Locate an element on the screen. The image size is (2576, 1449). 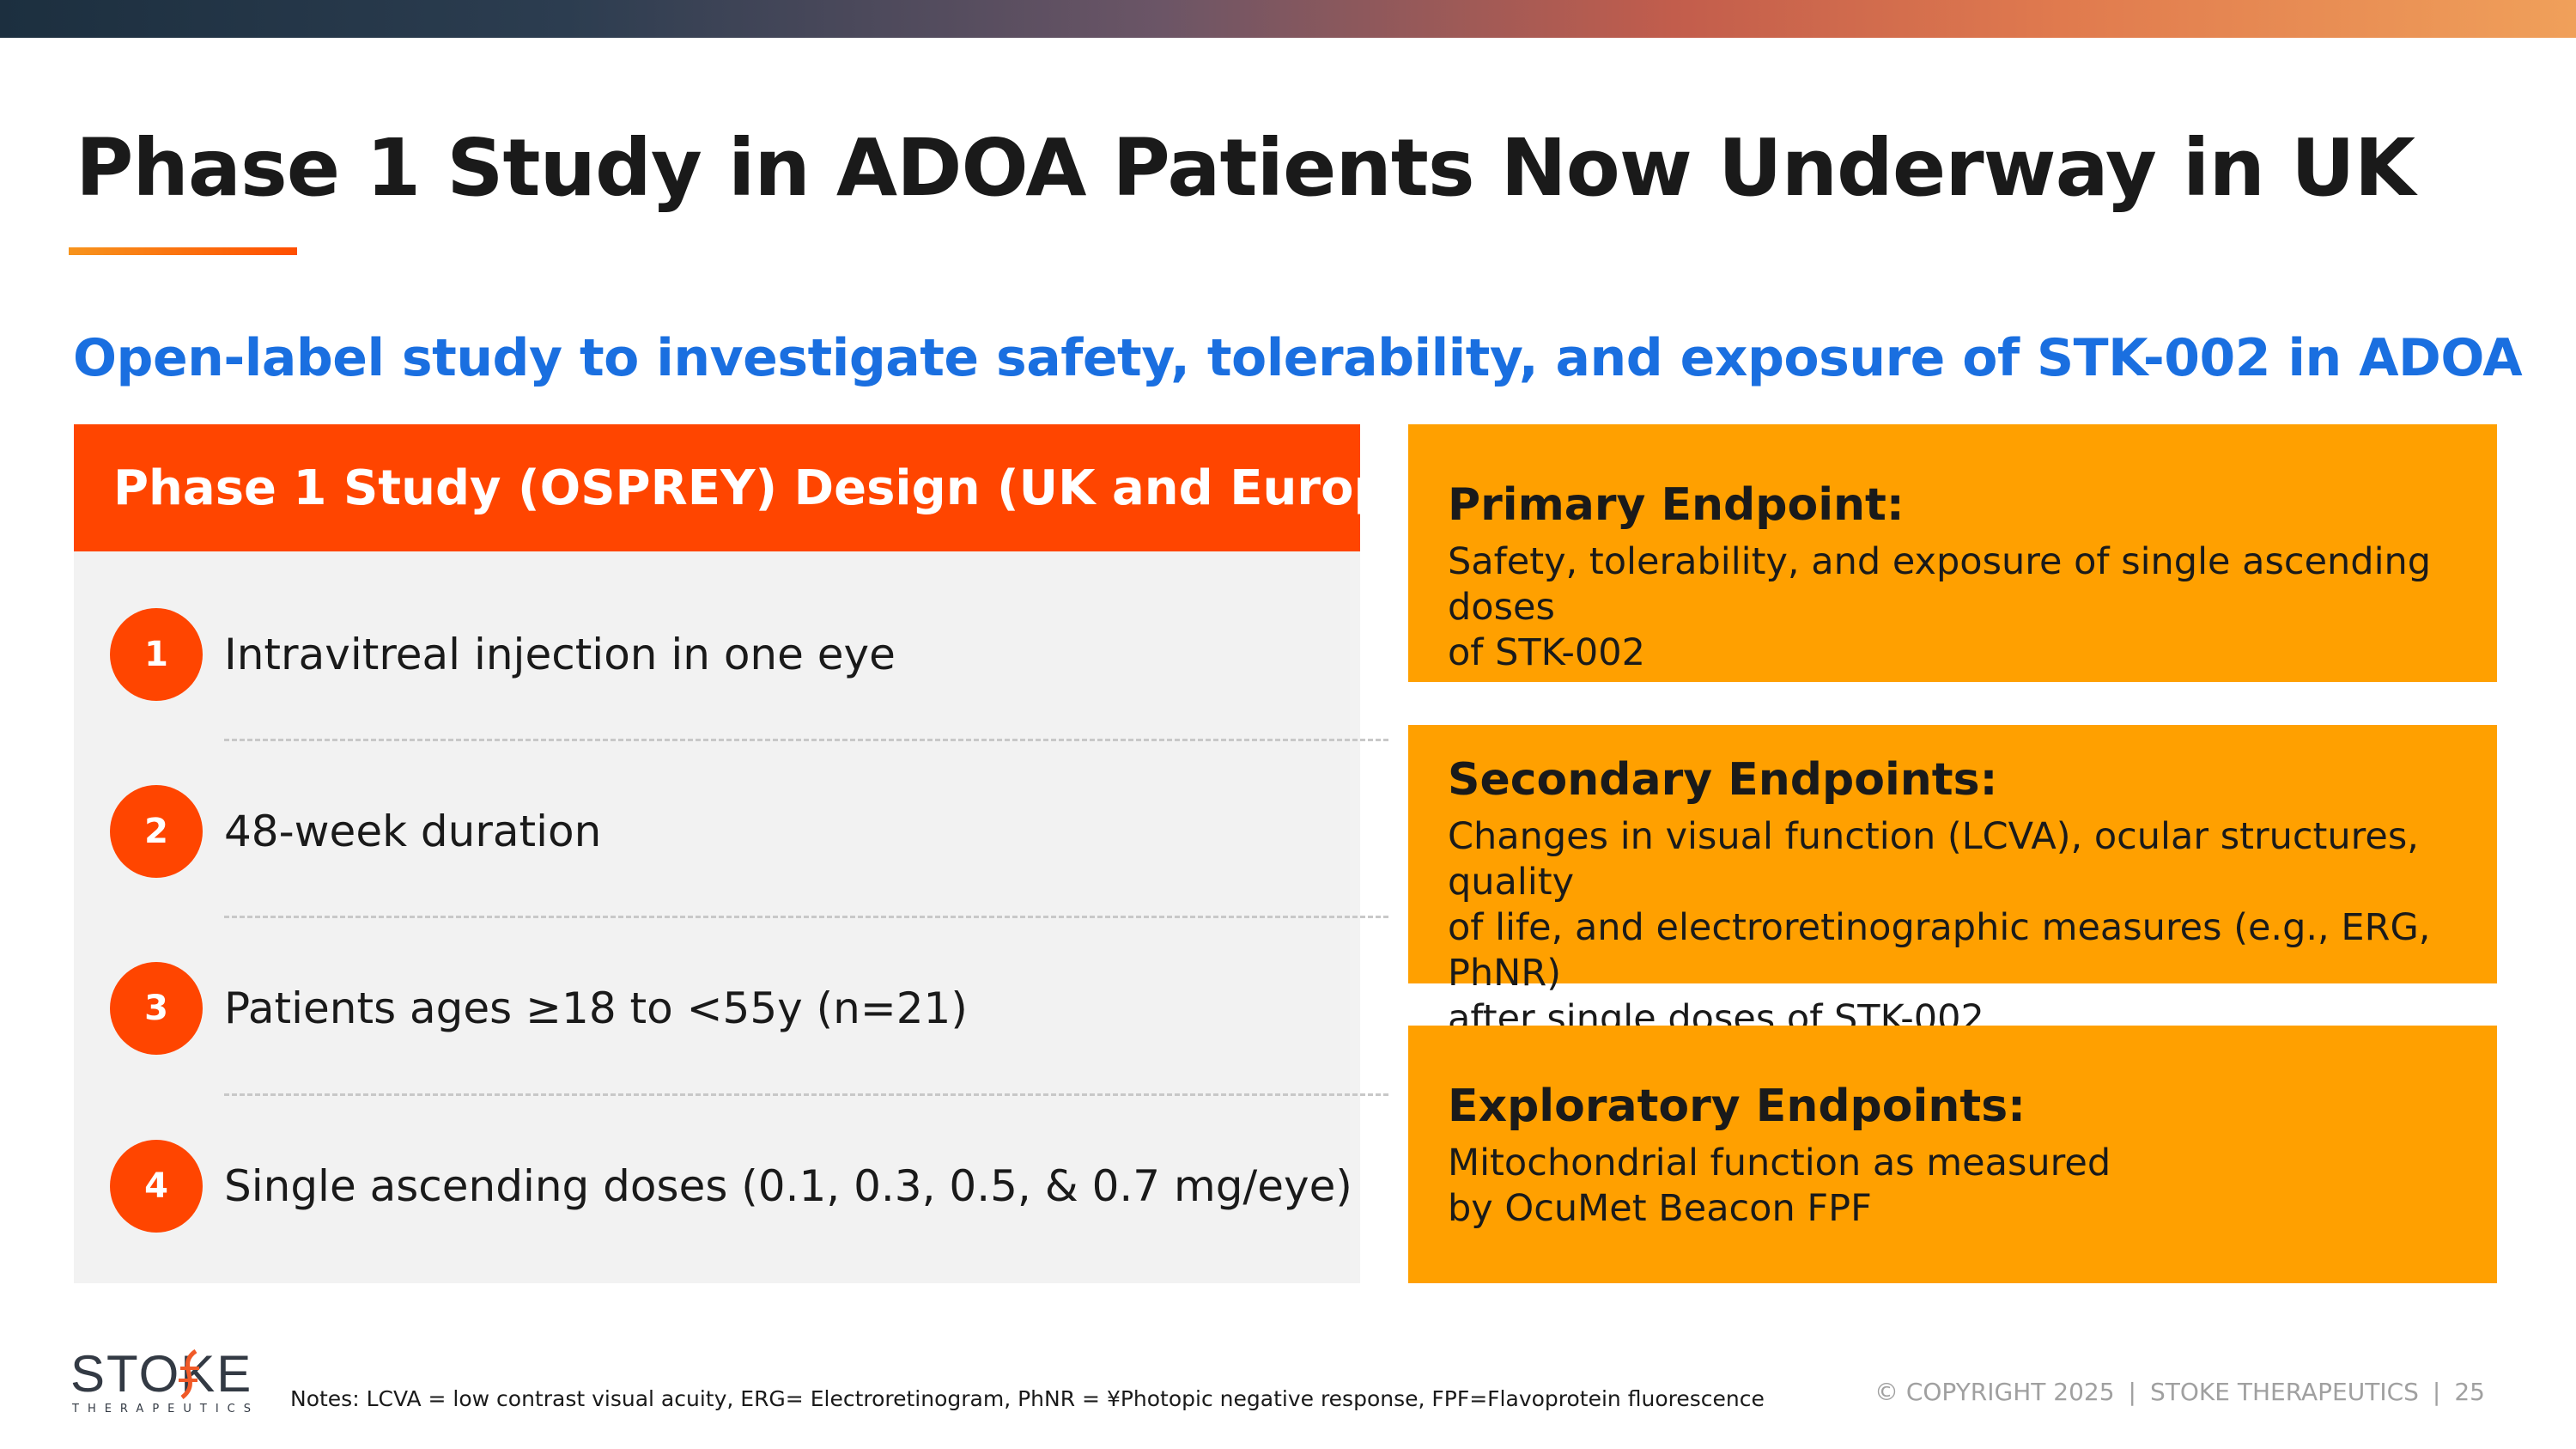
dna-helix-icon is located at coordinates (189, 1374).